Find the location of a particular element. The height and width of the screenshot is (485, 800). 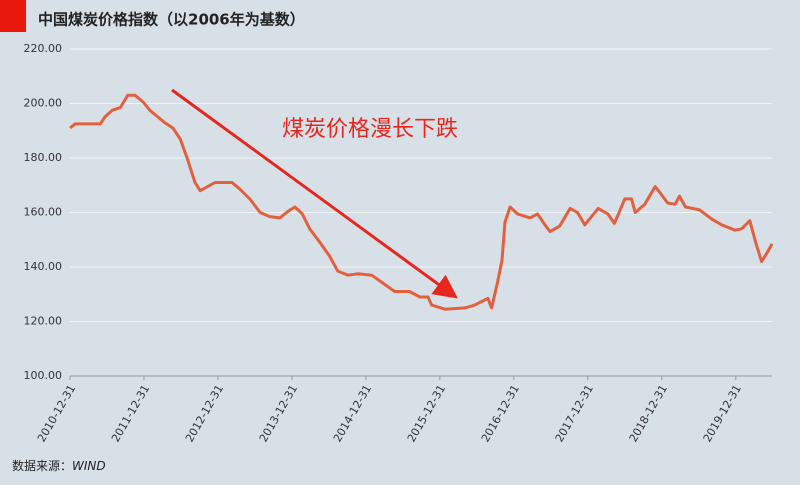

y-tick-label: 180.00 is located at coordinates (43, 157).